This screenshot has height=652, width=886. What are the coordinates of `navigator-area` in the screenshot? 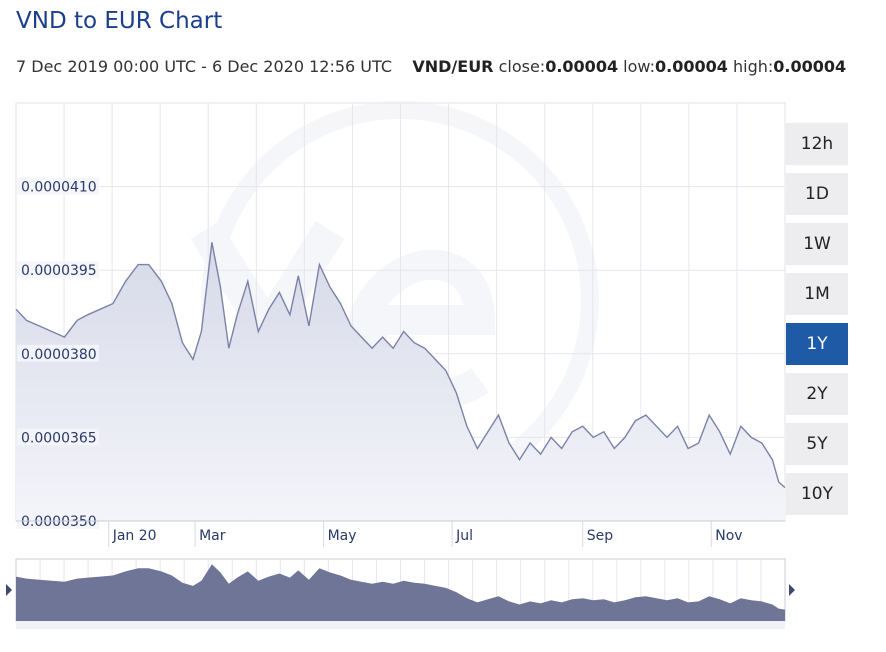 It's located at (400, 592).